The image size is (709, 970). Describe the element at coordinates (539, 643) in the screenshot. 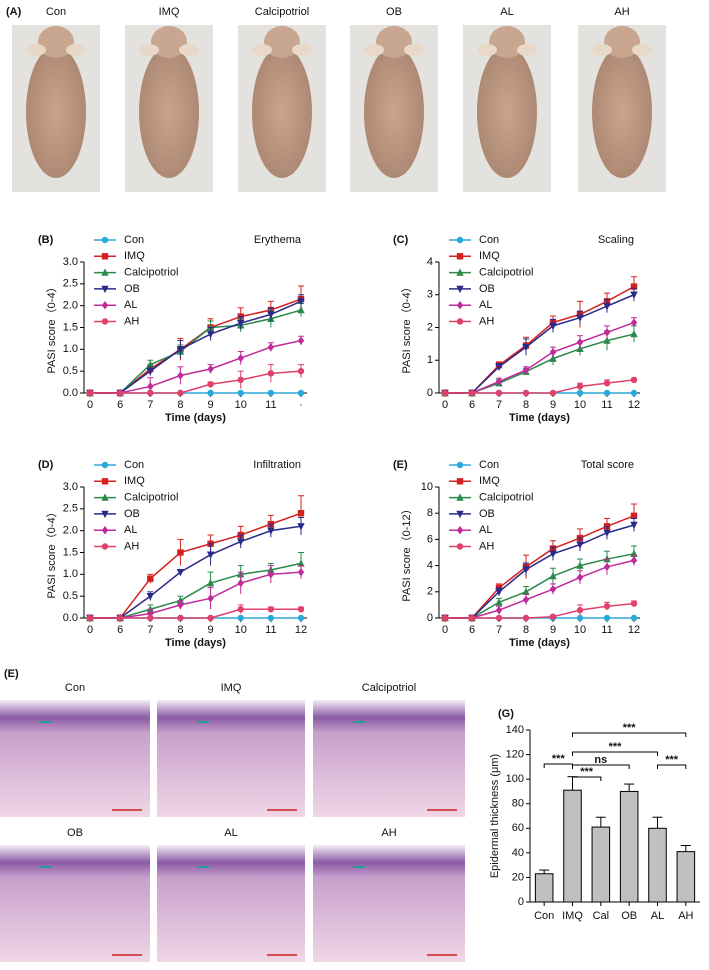

I see `x-axis-label: Time (days)` at that location.